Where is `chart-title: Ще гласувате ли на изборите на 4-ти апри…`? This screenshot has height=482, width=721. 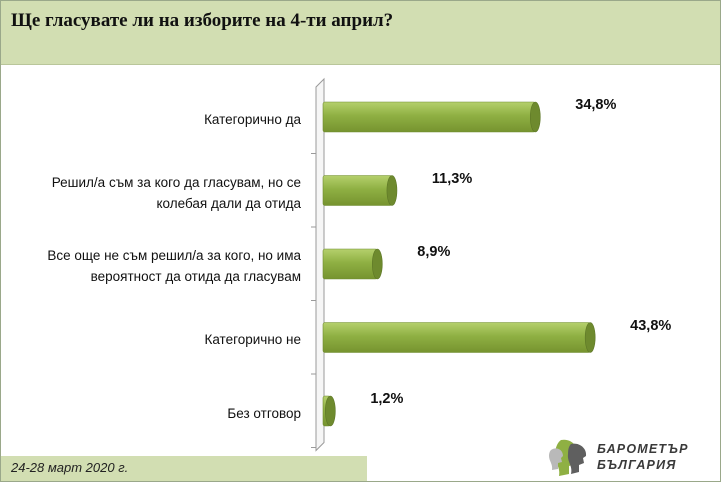 chart-title: Ще гласувате ли на изборите на 4-ти апри… is located at coordinates (202, 20).